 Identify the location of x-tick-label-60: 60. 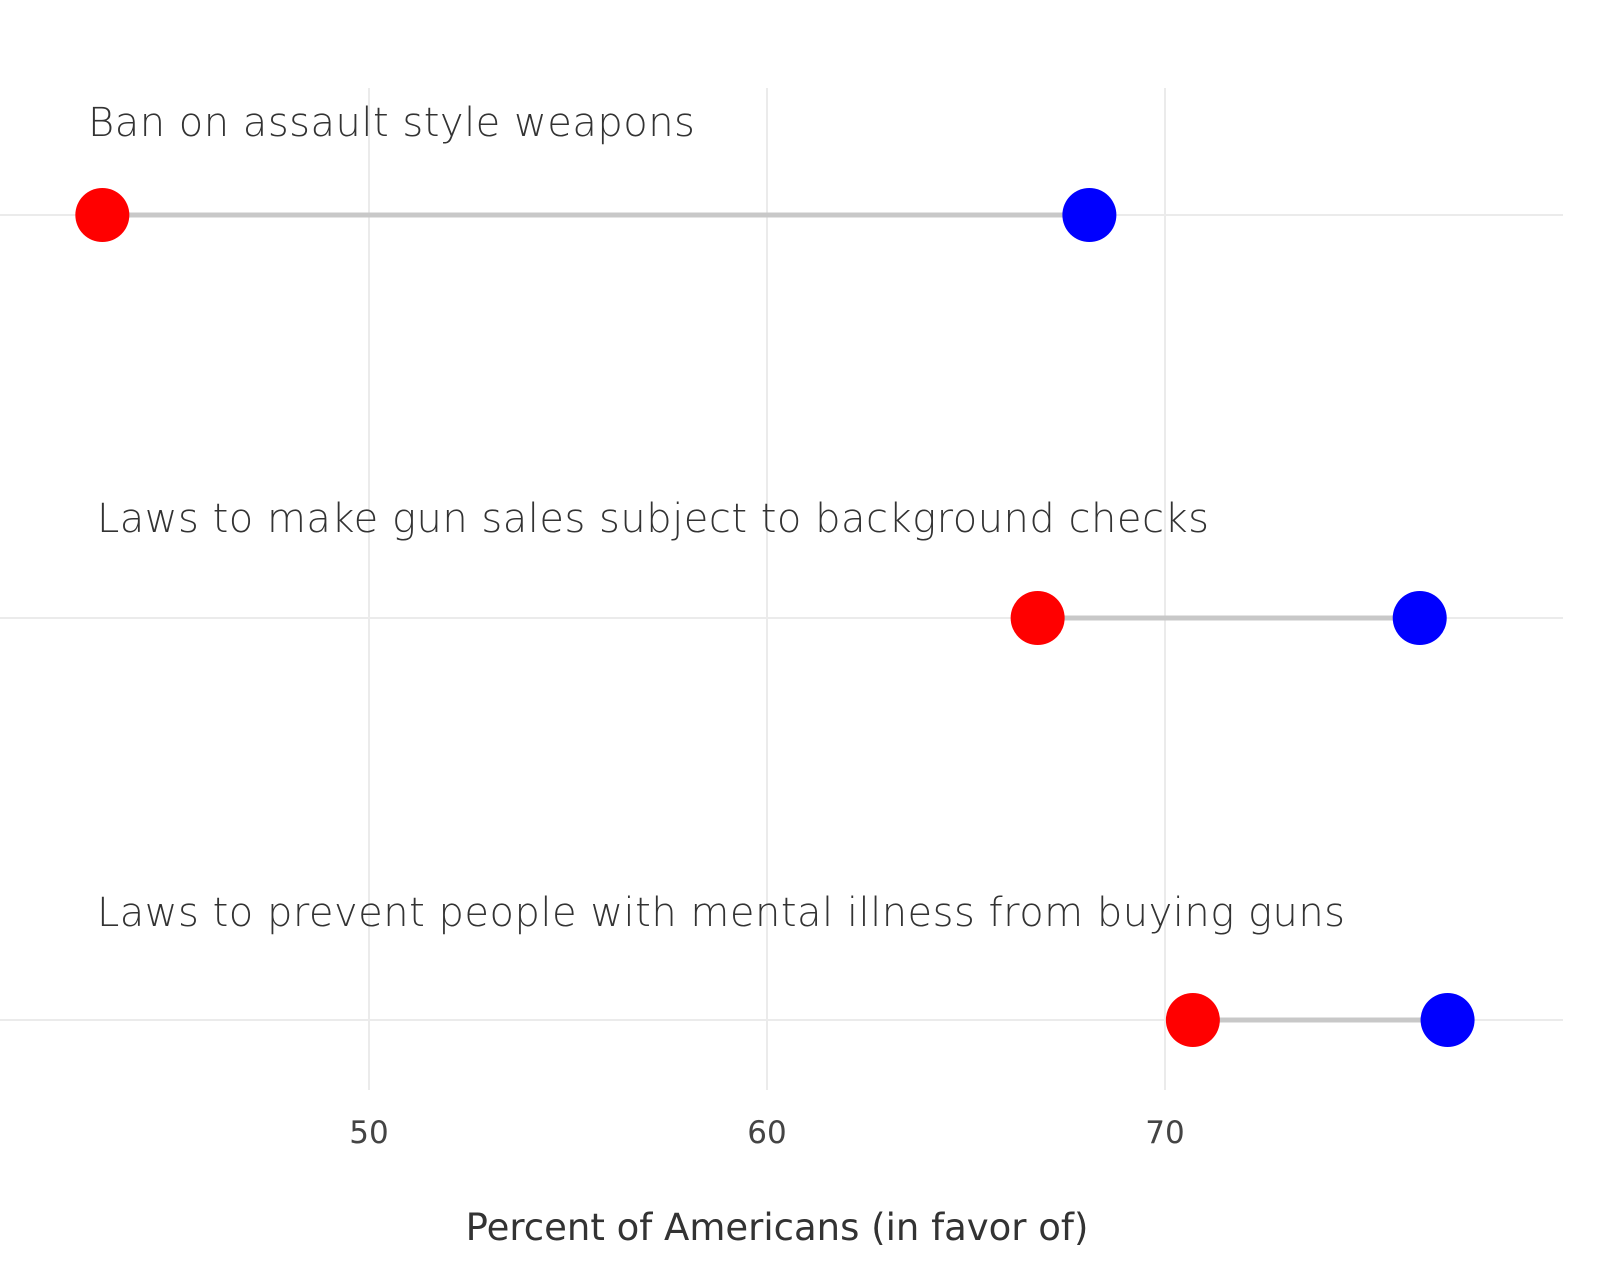
(766, 1133).